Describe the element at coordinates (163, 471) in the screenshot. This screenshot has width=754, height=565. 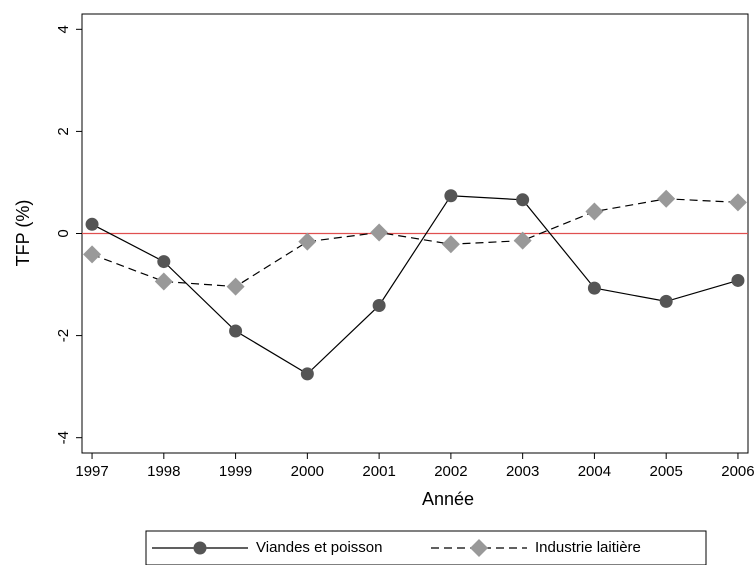
I see `x-tick-label: 1998` at that location.